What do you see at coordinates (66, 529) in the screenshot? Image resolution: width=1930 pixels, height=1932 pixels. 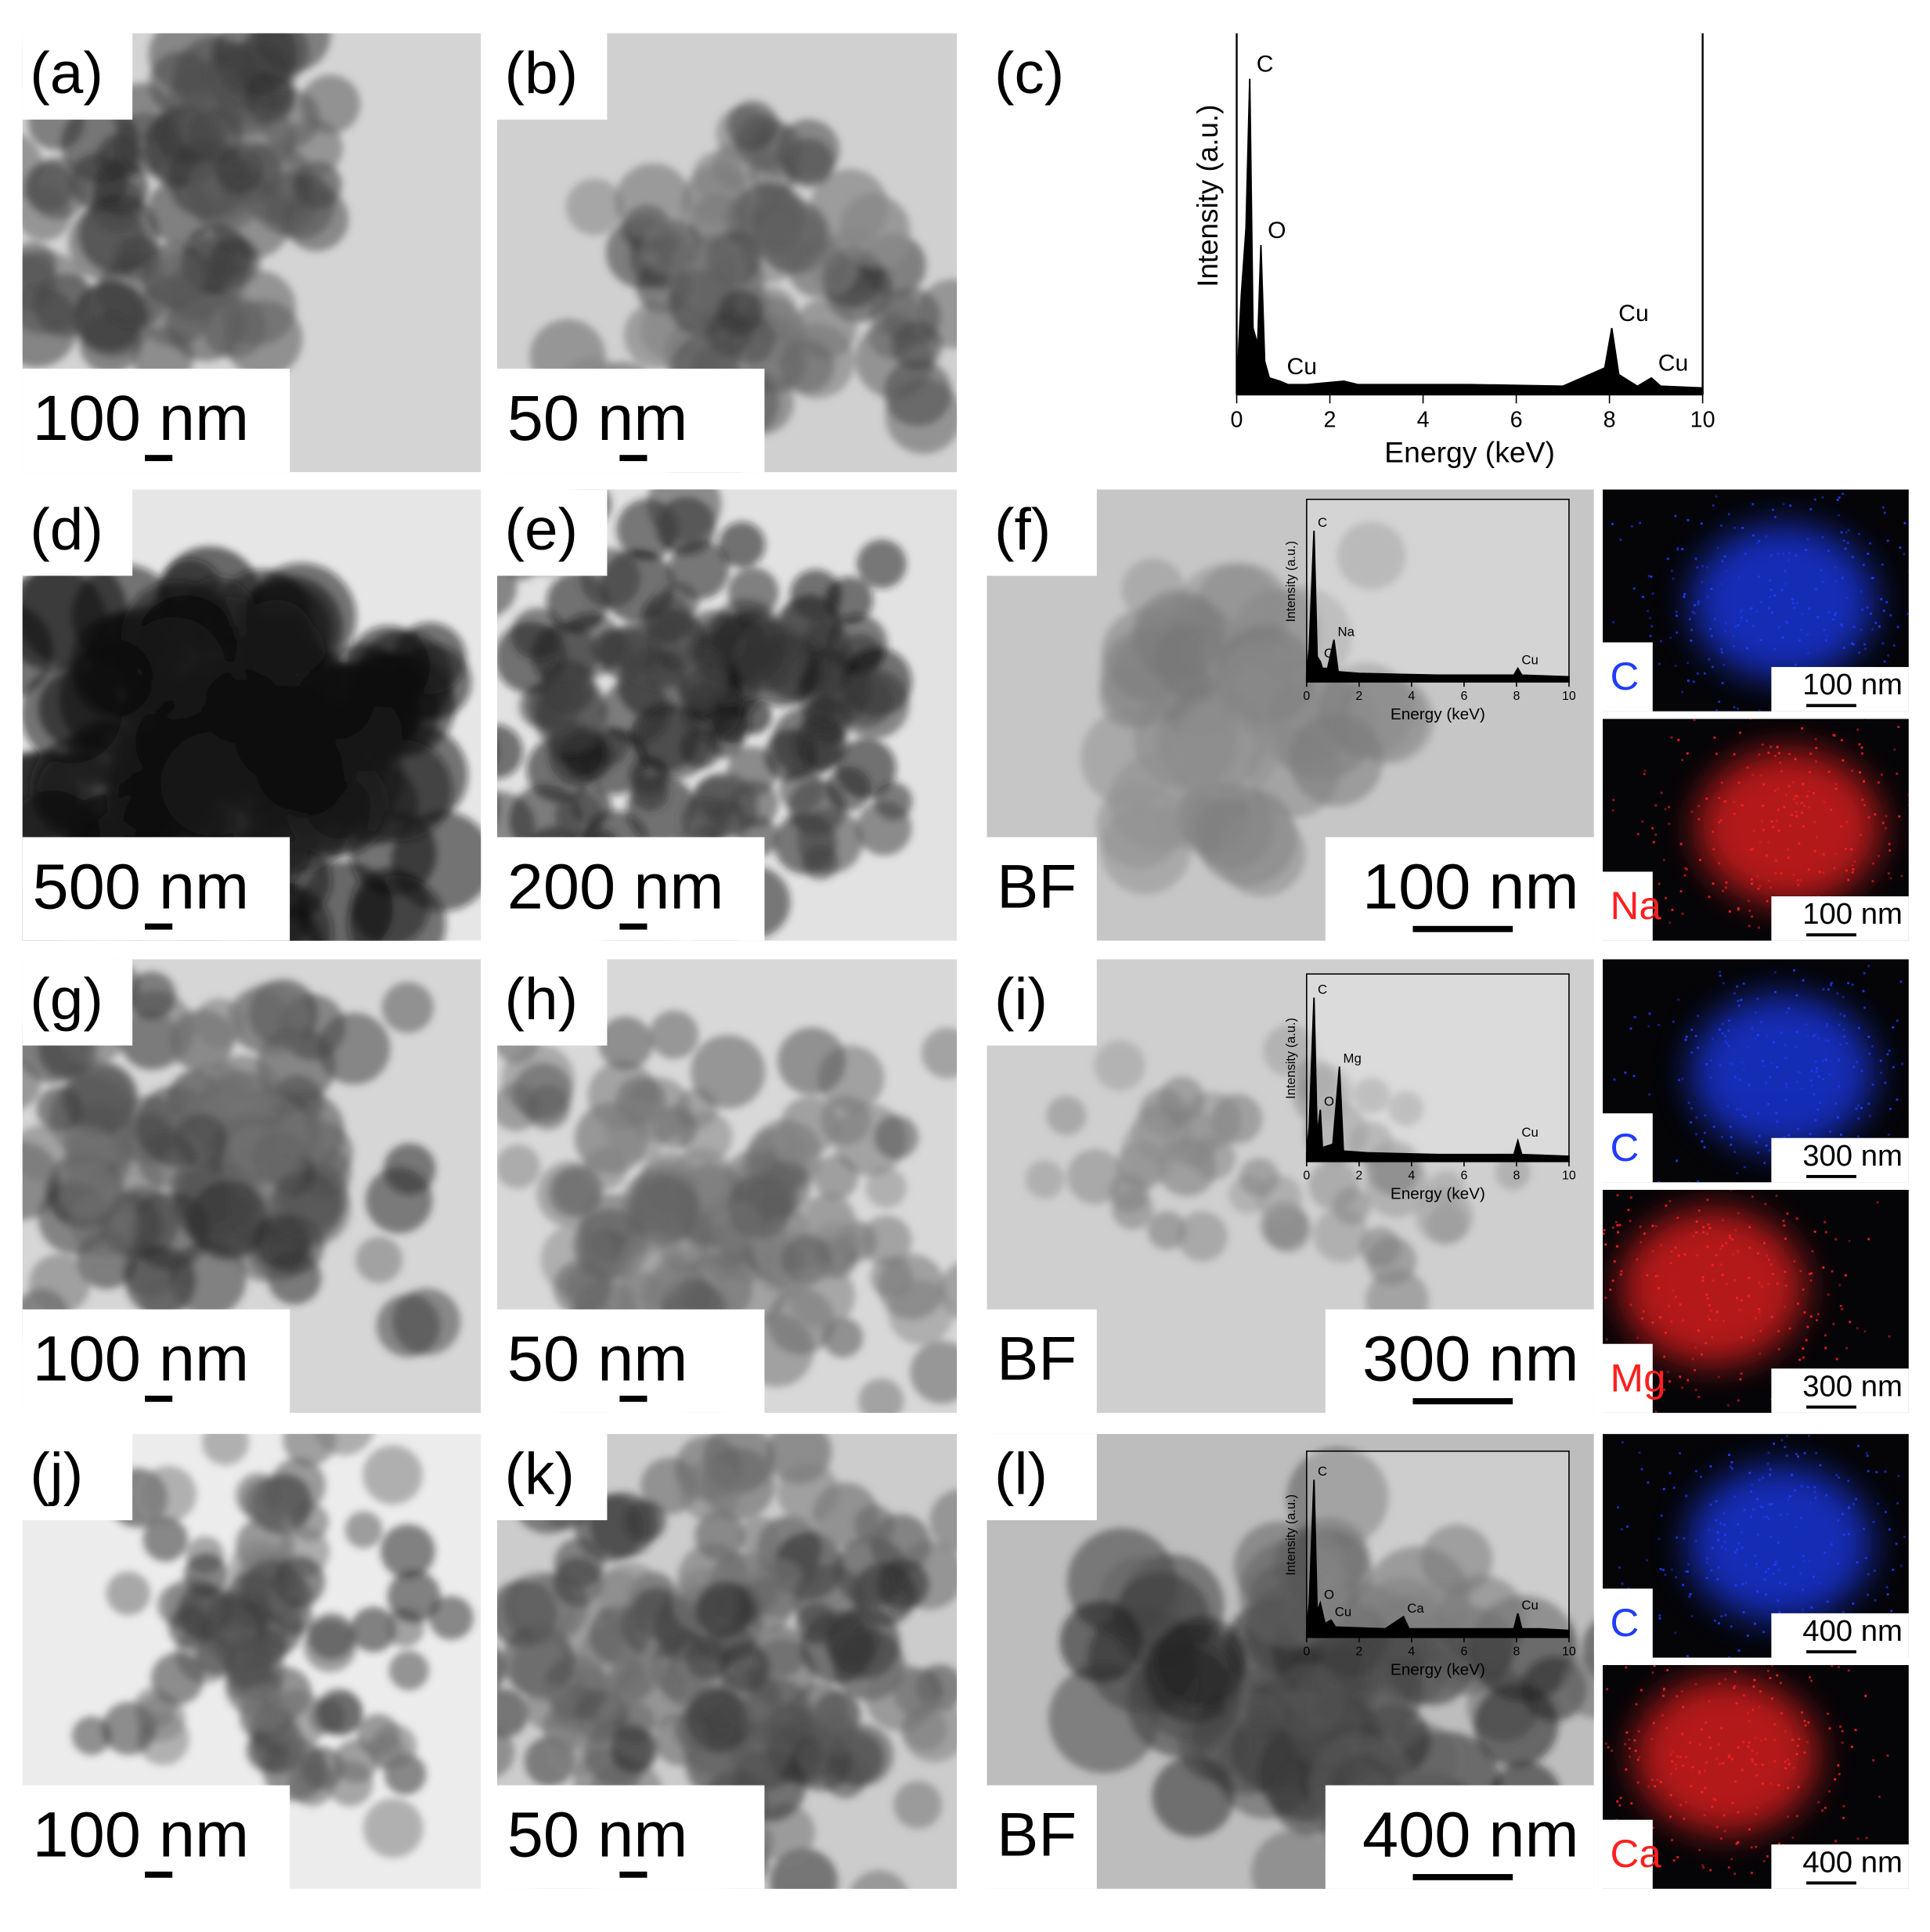 I see `panel-label: (d)` at bounding box center [66, 529].